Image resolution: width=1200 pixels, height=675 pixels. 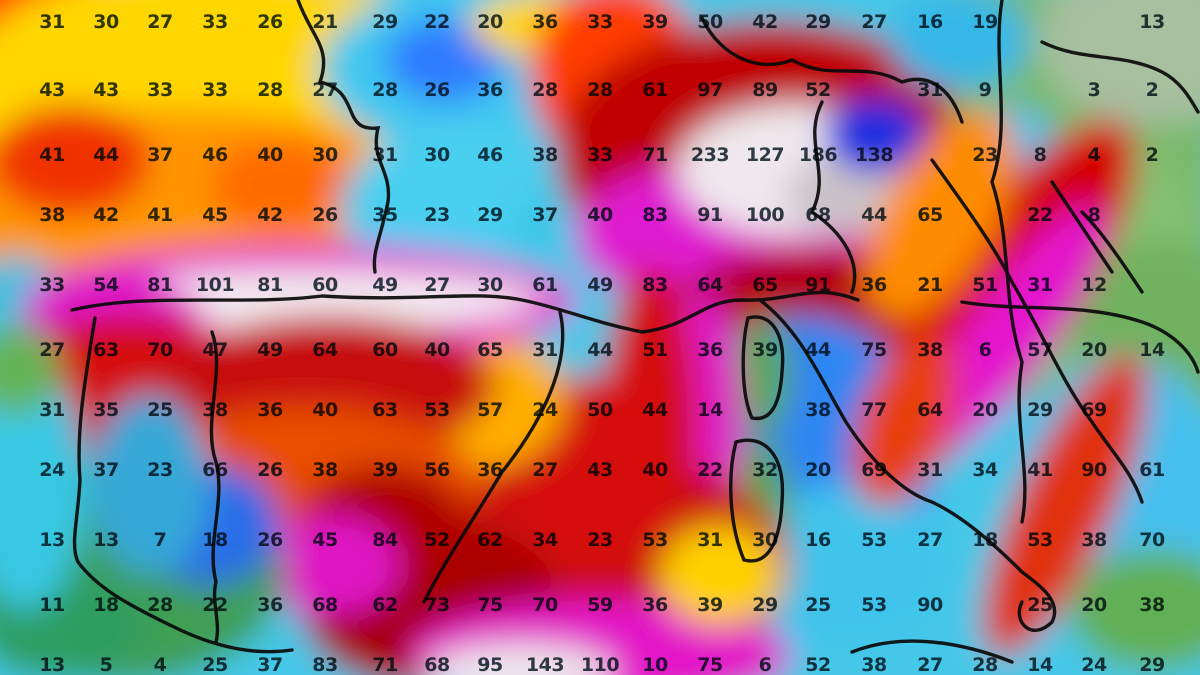 I want to click on grid-value: 61, so click(x=655, y=90).